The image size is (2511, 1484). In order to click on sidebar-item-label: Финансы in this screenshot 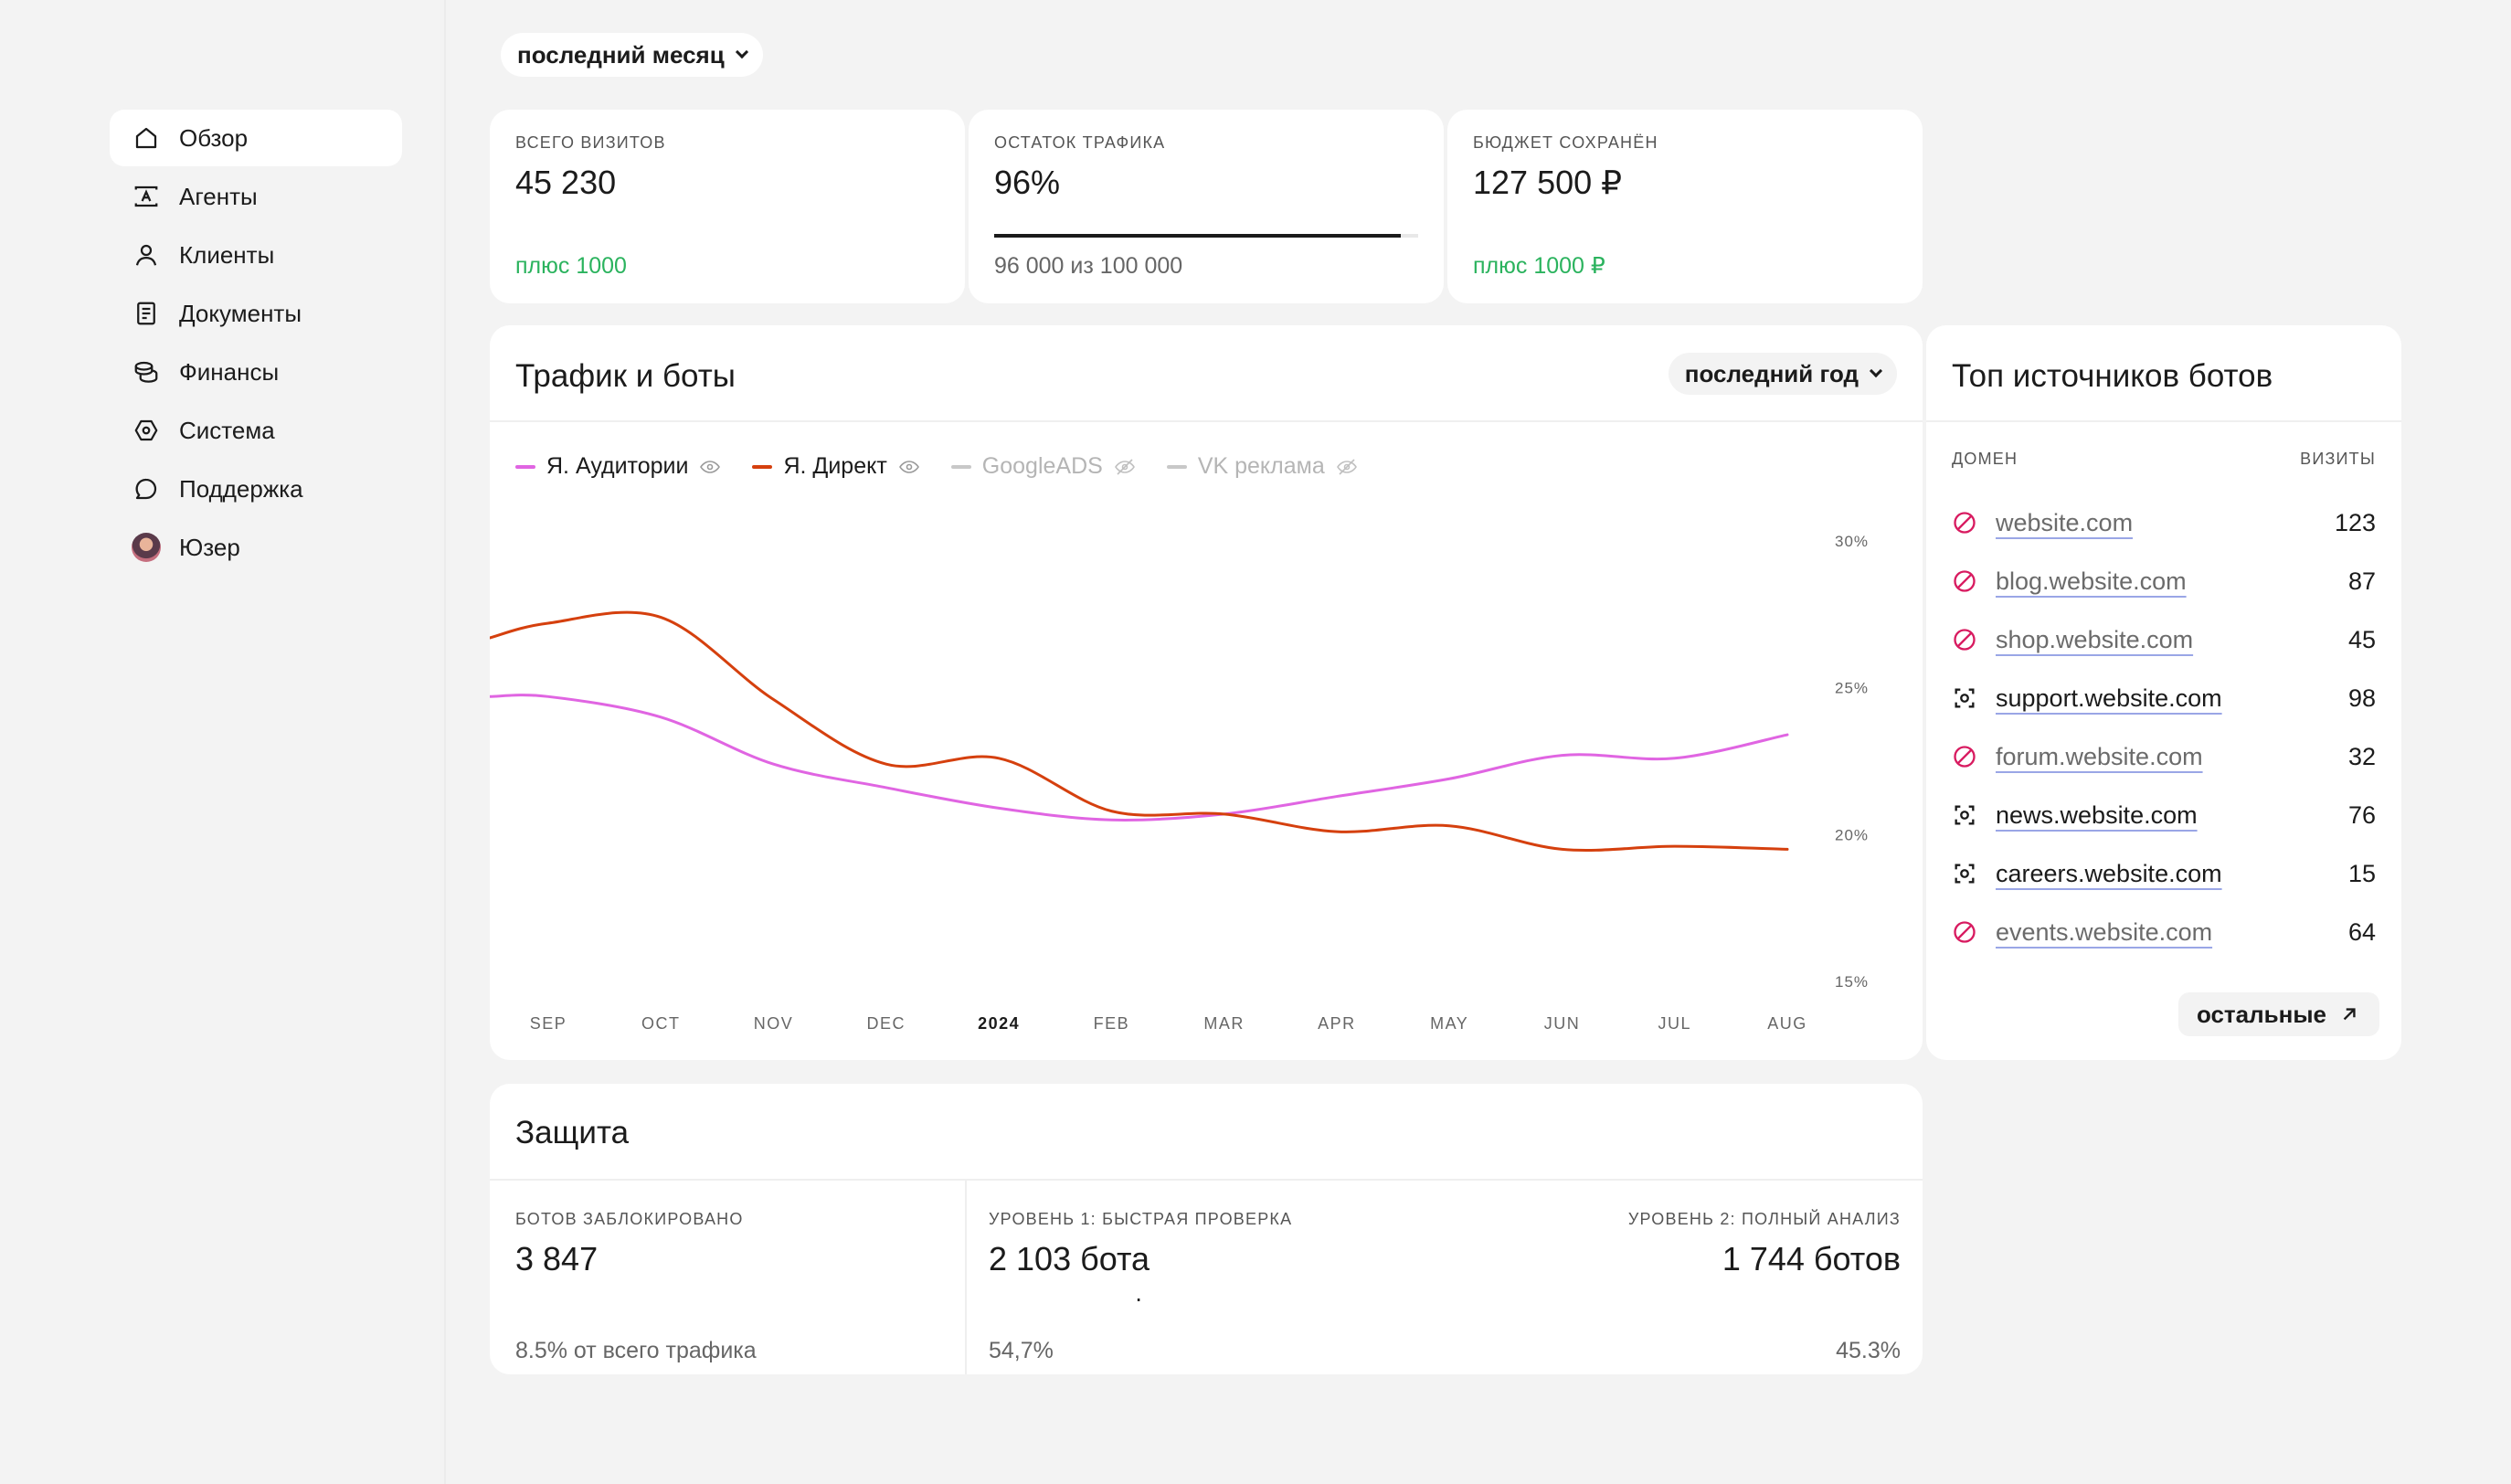, I will do `click(229, 372)`.